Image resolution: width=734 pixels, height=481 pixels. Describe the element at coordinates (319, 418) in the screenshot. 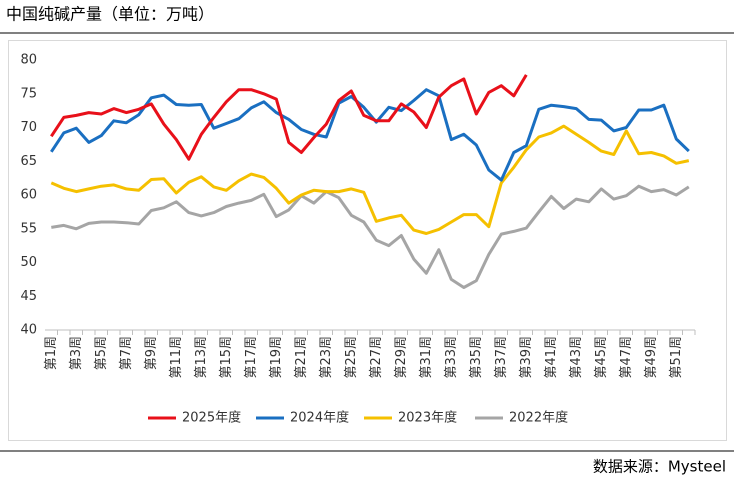

I see `legend-label: 2024年度` at that location.